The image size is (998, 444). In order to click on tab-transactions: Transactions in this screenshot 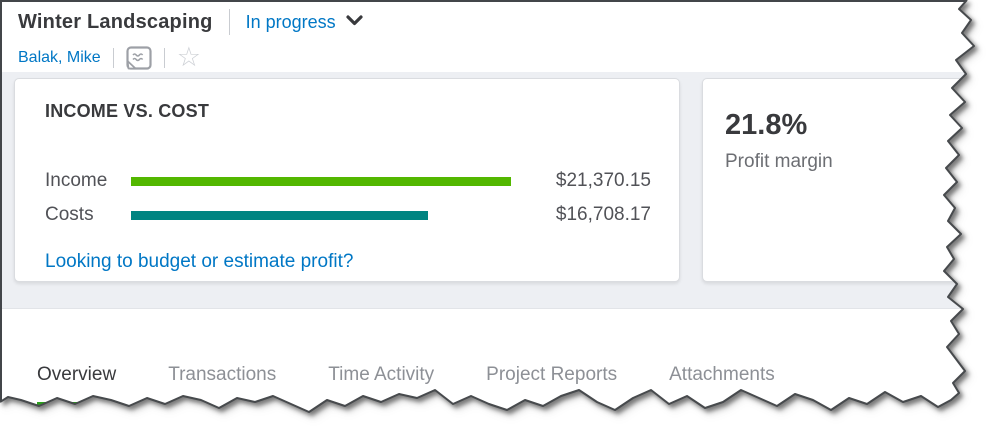, I will do `click(222, 374)`.